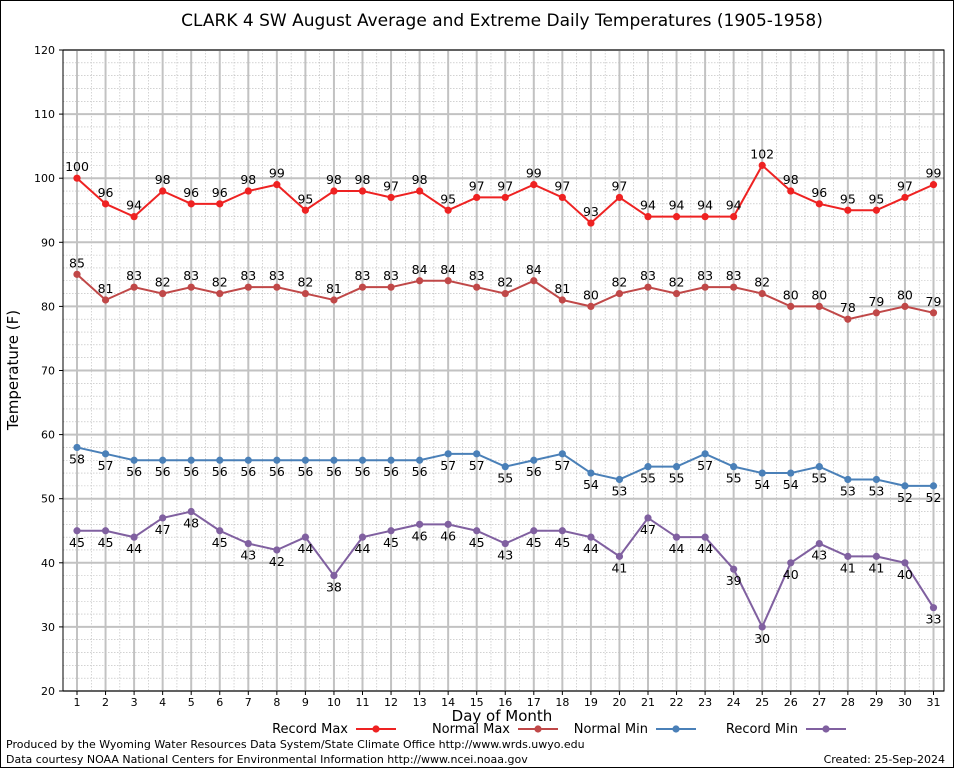  What do you see at coordinates (44, 178) in the screenshot?
I see `y-tick-label: 100` at bounding box center [44, 178].